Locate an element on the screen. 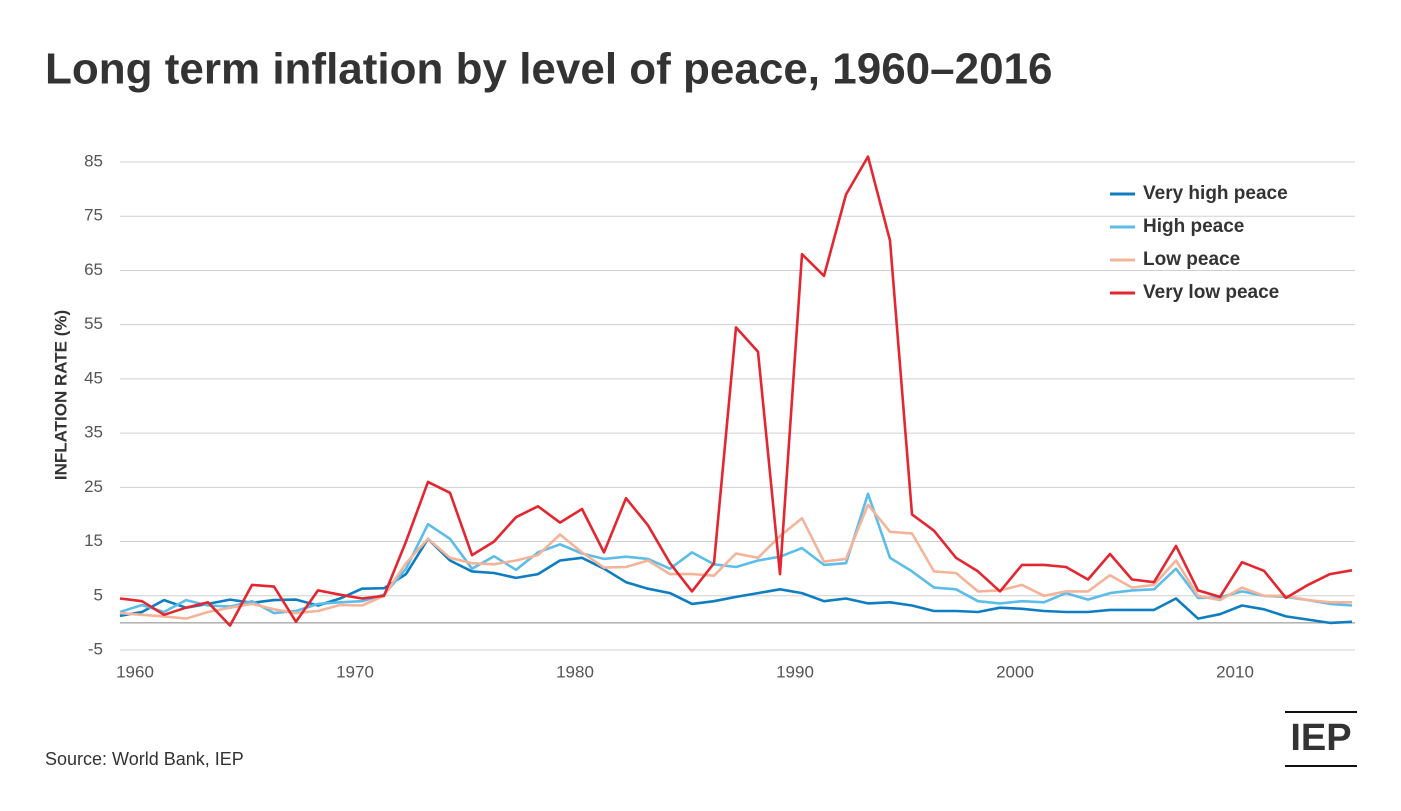  y-tick-label: 65 is located at coordinates (93, 269).